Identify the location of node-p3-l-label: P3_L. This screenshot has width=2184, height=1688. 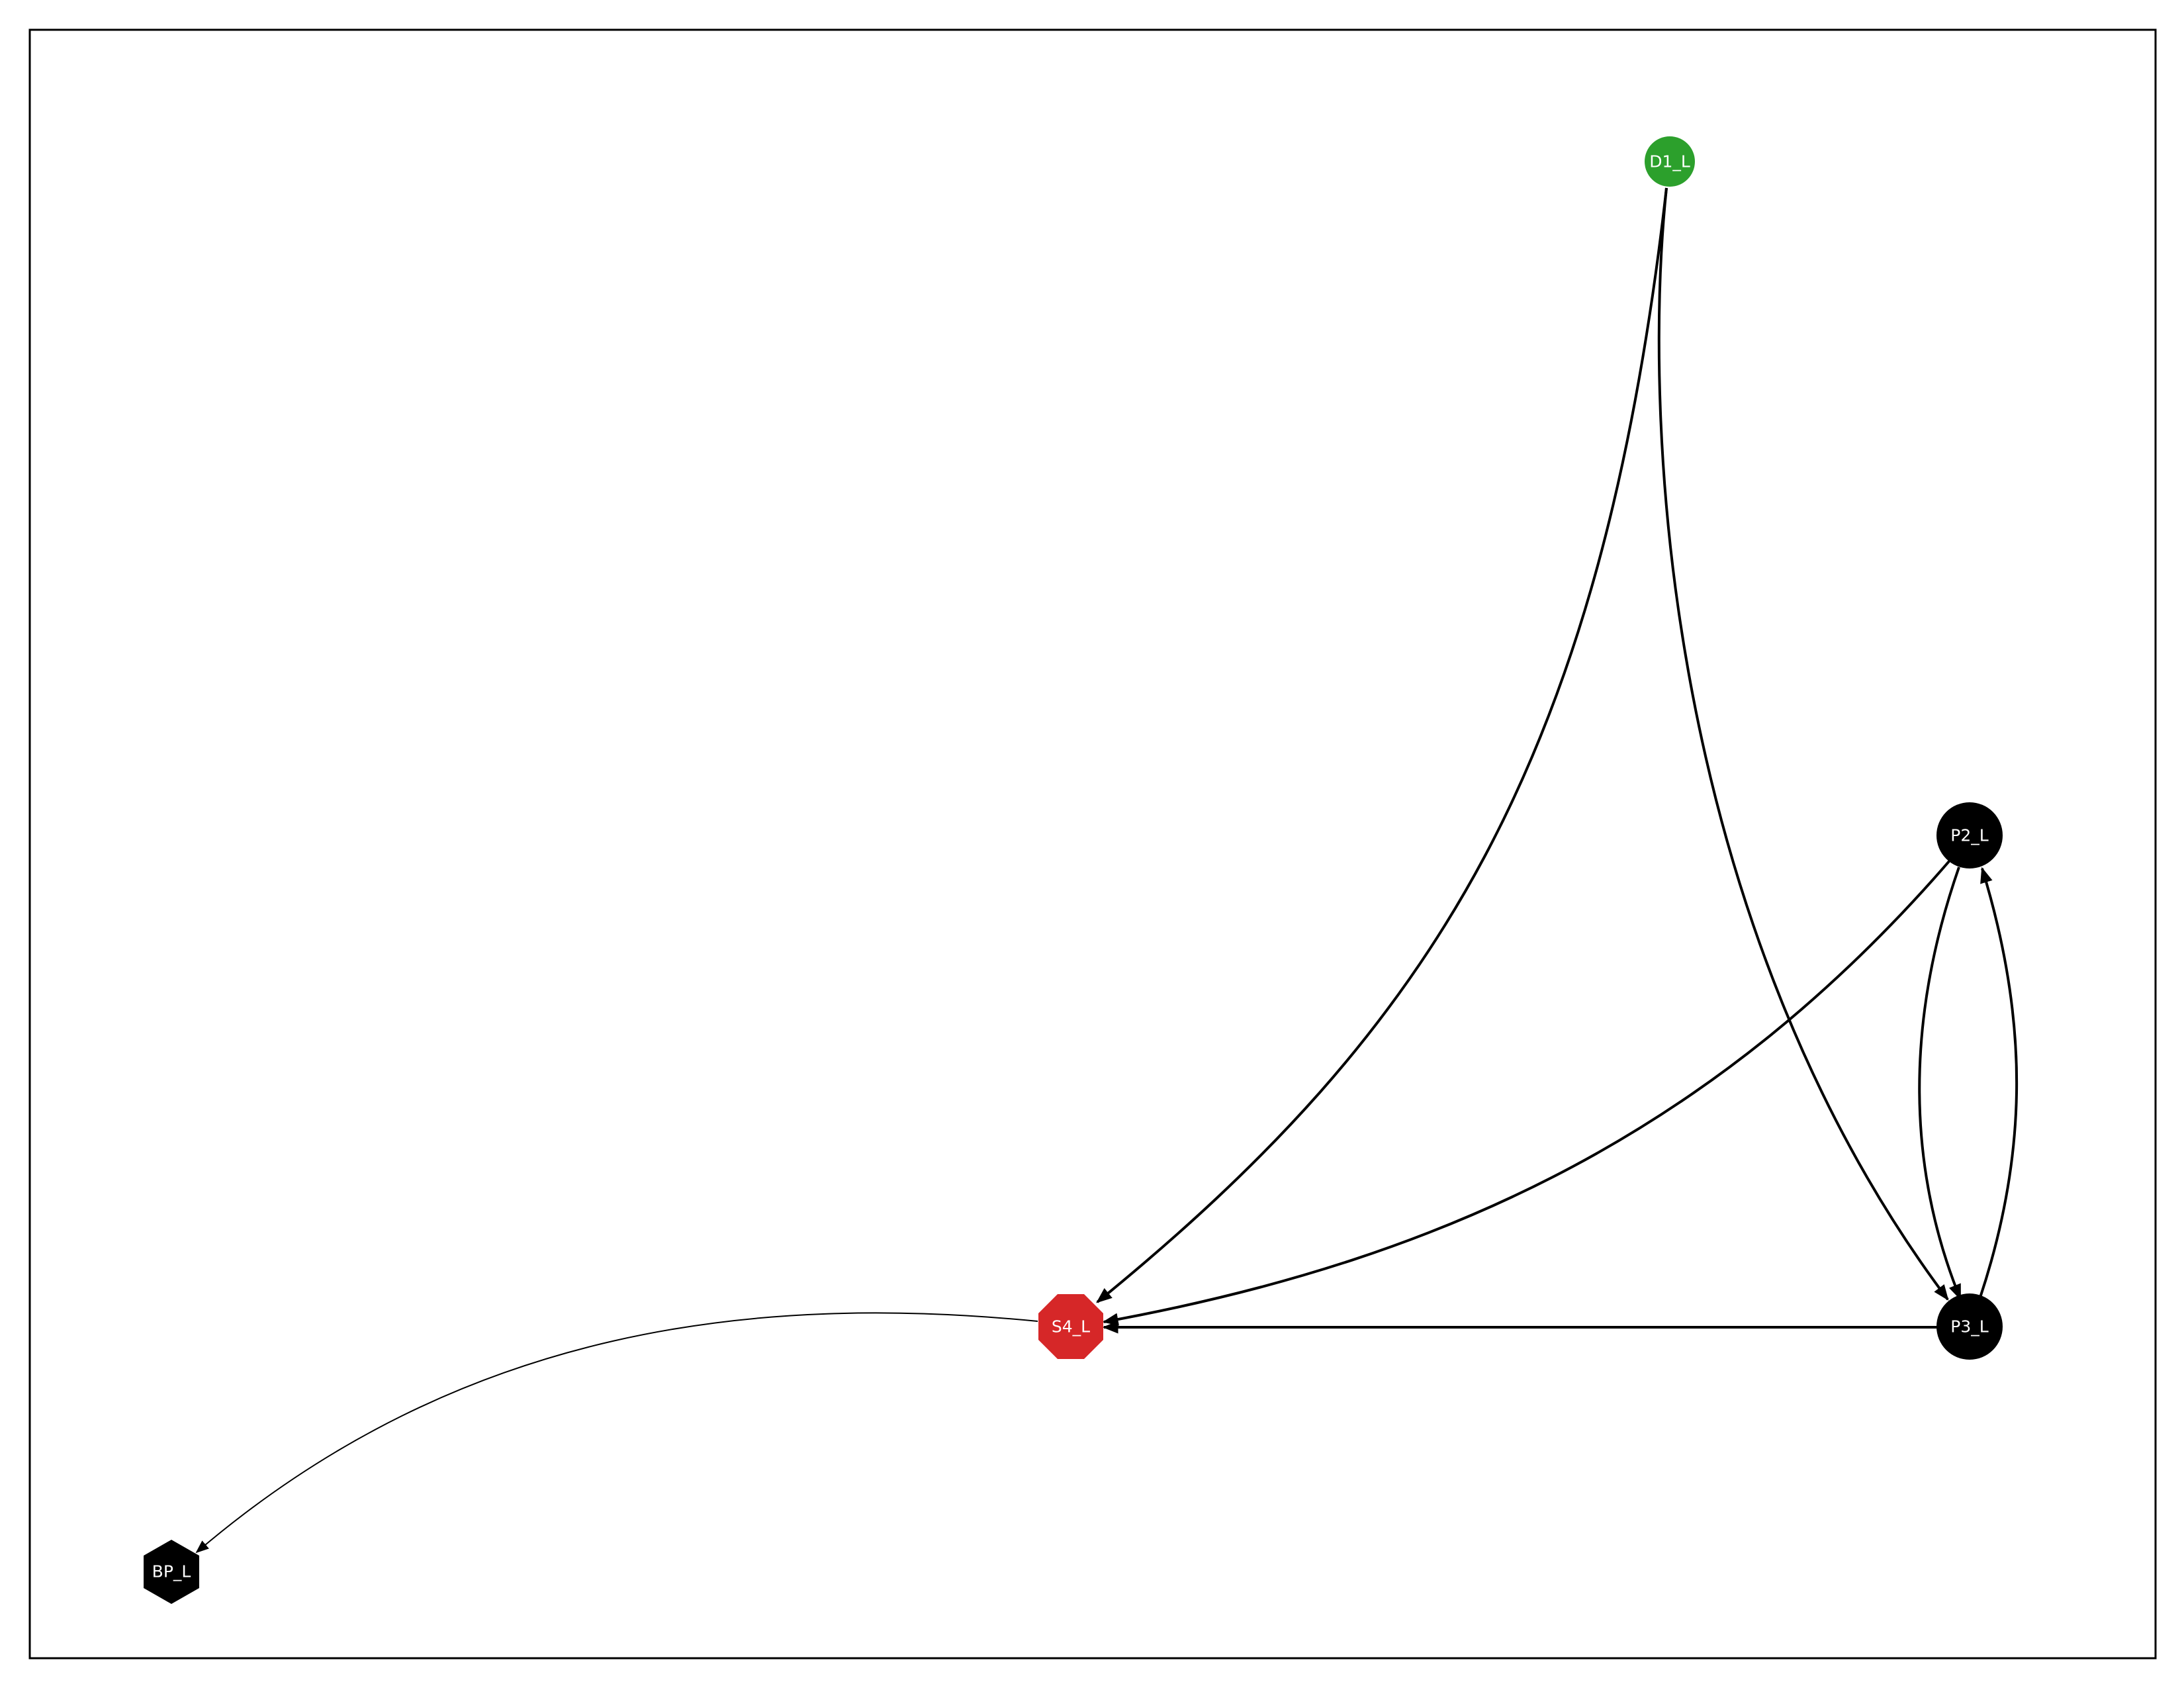
(1969, 1326).